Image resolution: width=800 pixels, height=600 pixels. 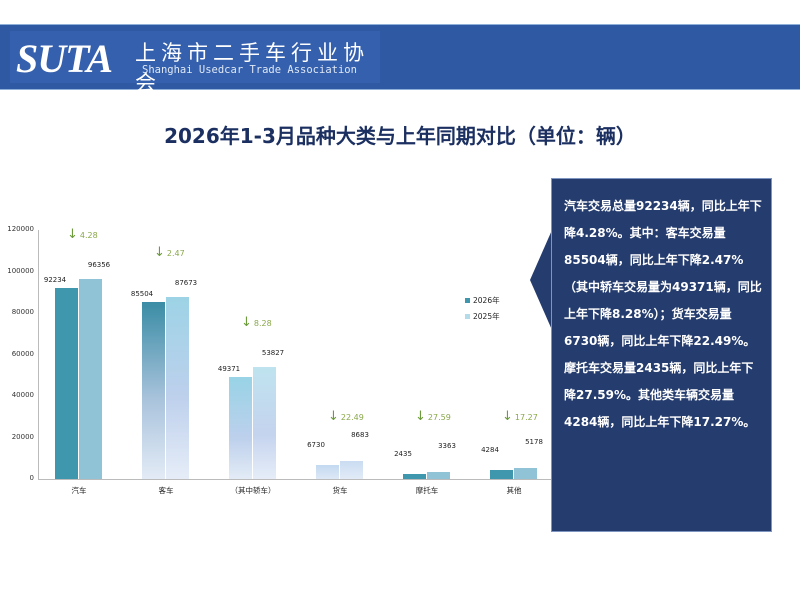 I want to click on yoy-change-value: 17.27, so click(x=526, y=417).